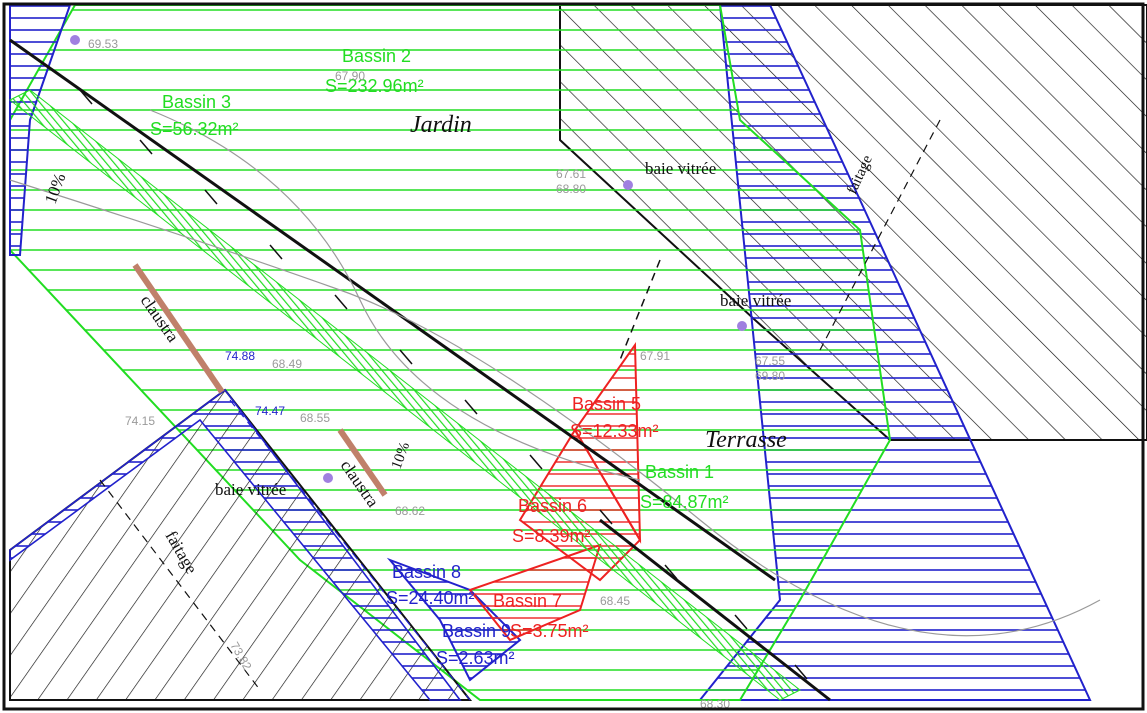 The height and width of the screenshot is (713, 1147). Describe the element at coordinates (430, 598) in the screenshot. I see `basin-8-area: S=24.40m²` at that location.